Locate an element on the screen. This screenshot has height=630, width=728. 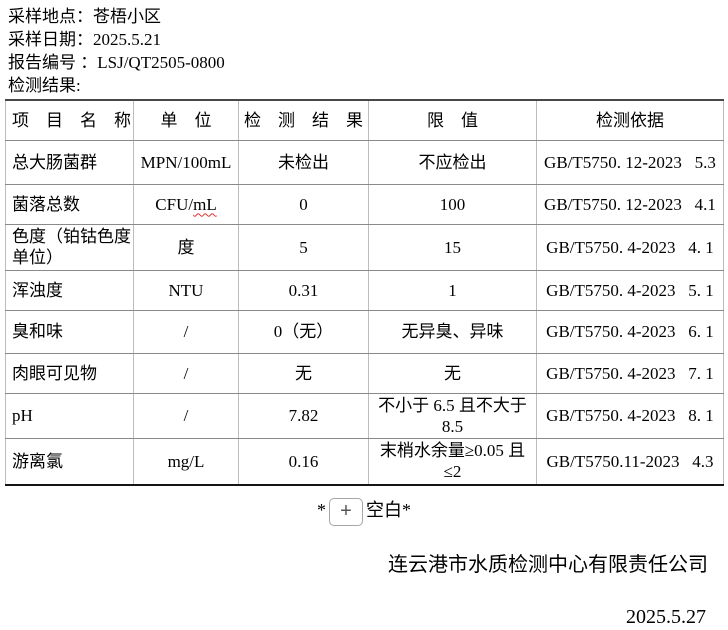
unit-cell: mg/L is located at coordinates (186, 461).